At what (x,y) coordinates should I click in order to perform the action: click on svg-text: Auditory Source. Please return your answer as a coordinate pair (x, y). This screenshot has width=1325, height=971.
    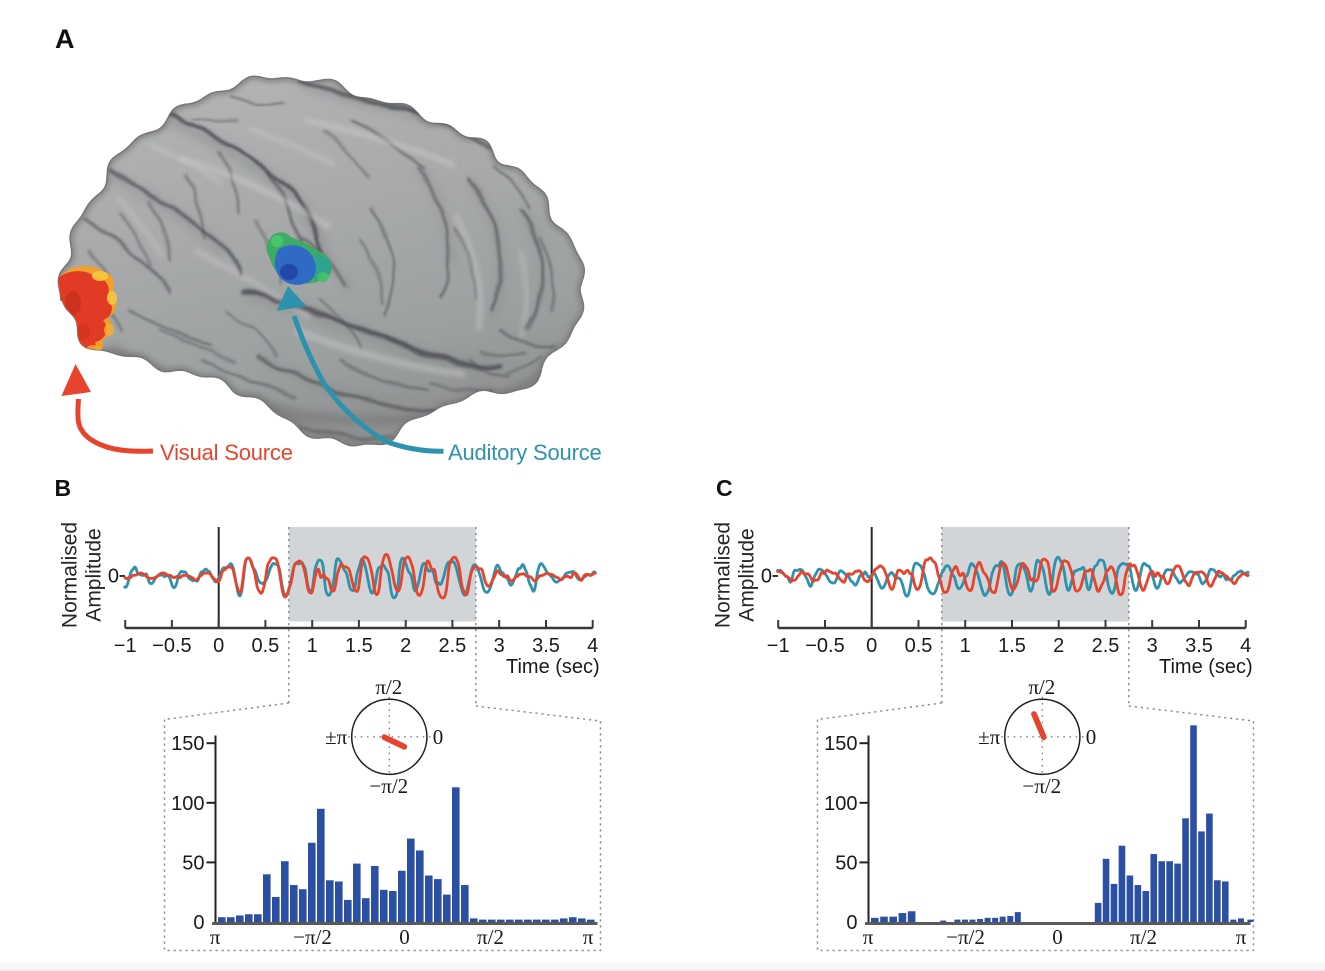
    Looking at the image, I should click on (525, 452).